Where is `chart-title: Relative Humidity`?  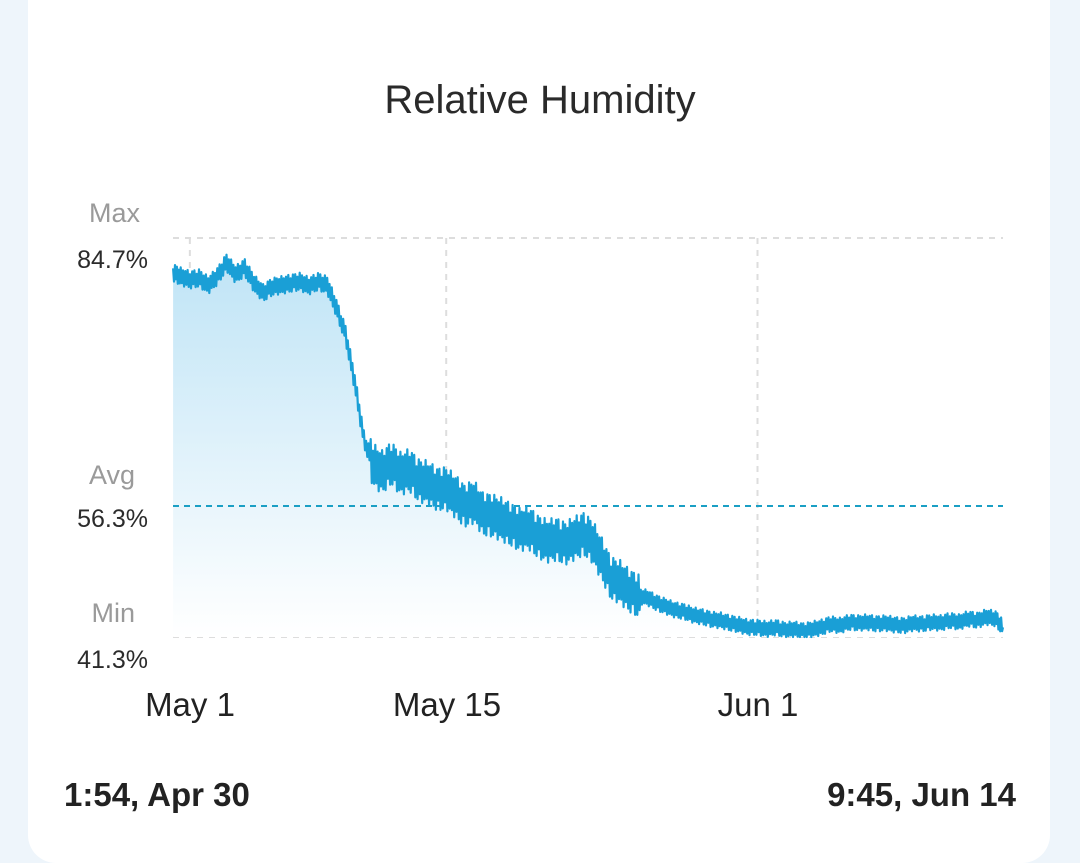 chart-title: Relative Humidity is located at coordinates (540, 100).